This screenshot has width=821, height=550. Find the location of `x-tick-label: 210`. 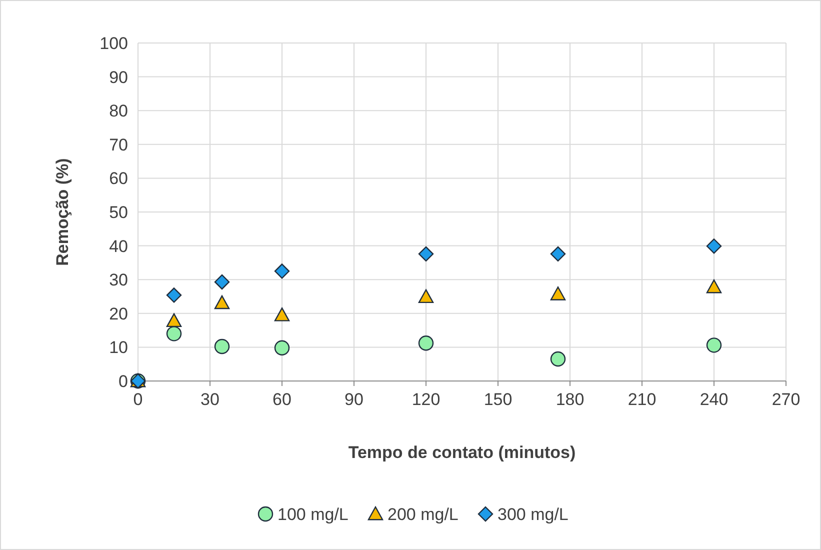

x-tick-label: 210 is located at coordinates (642, 399).